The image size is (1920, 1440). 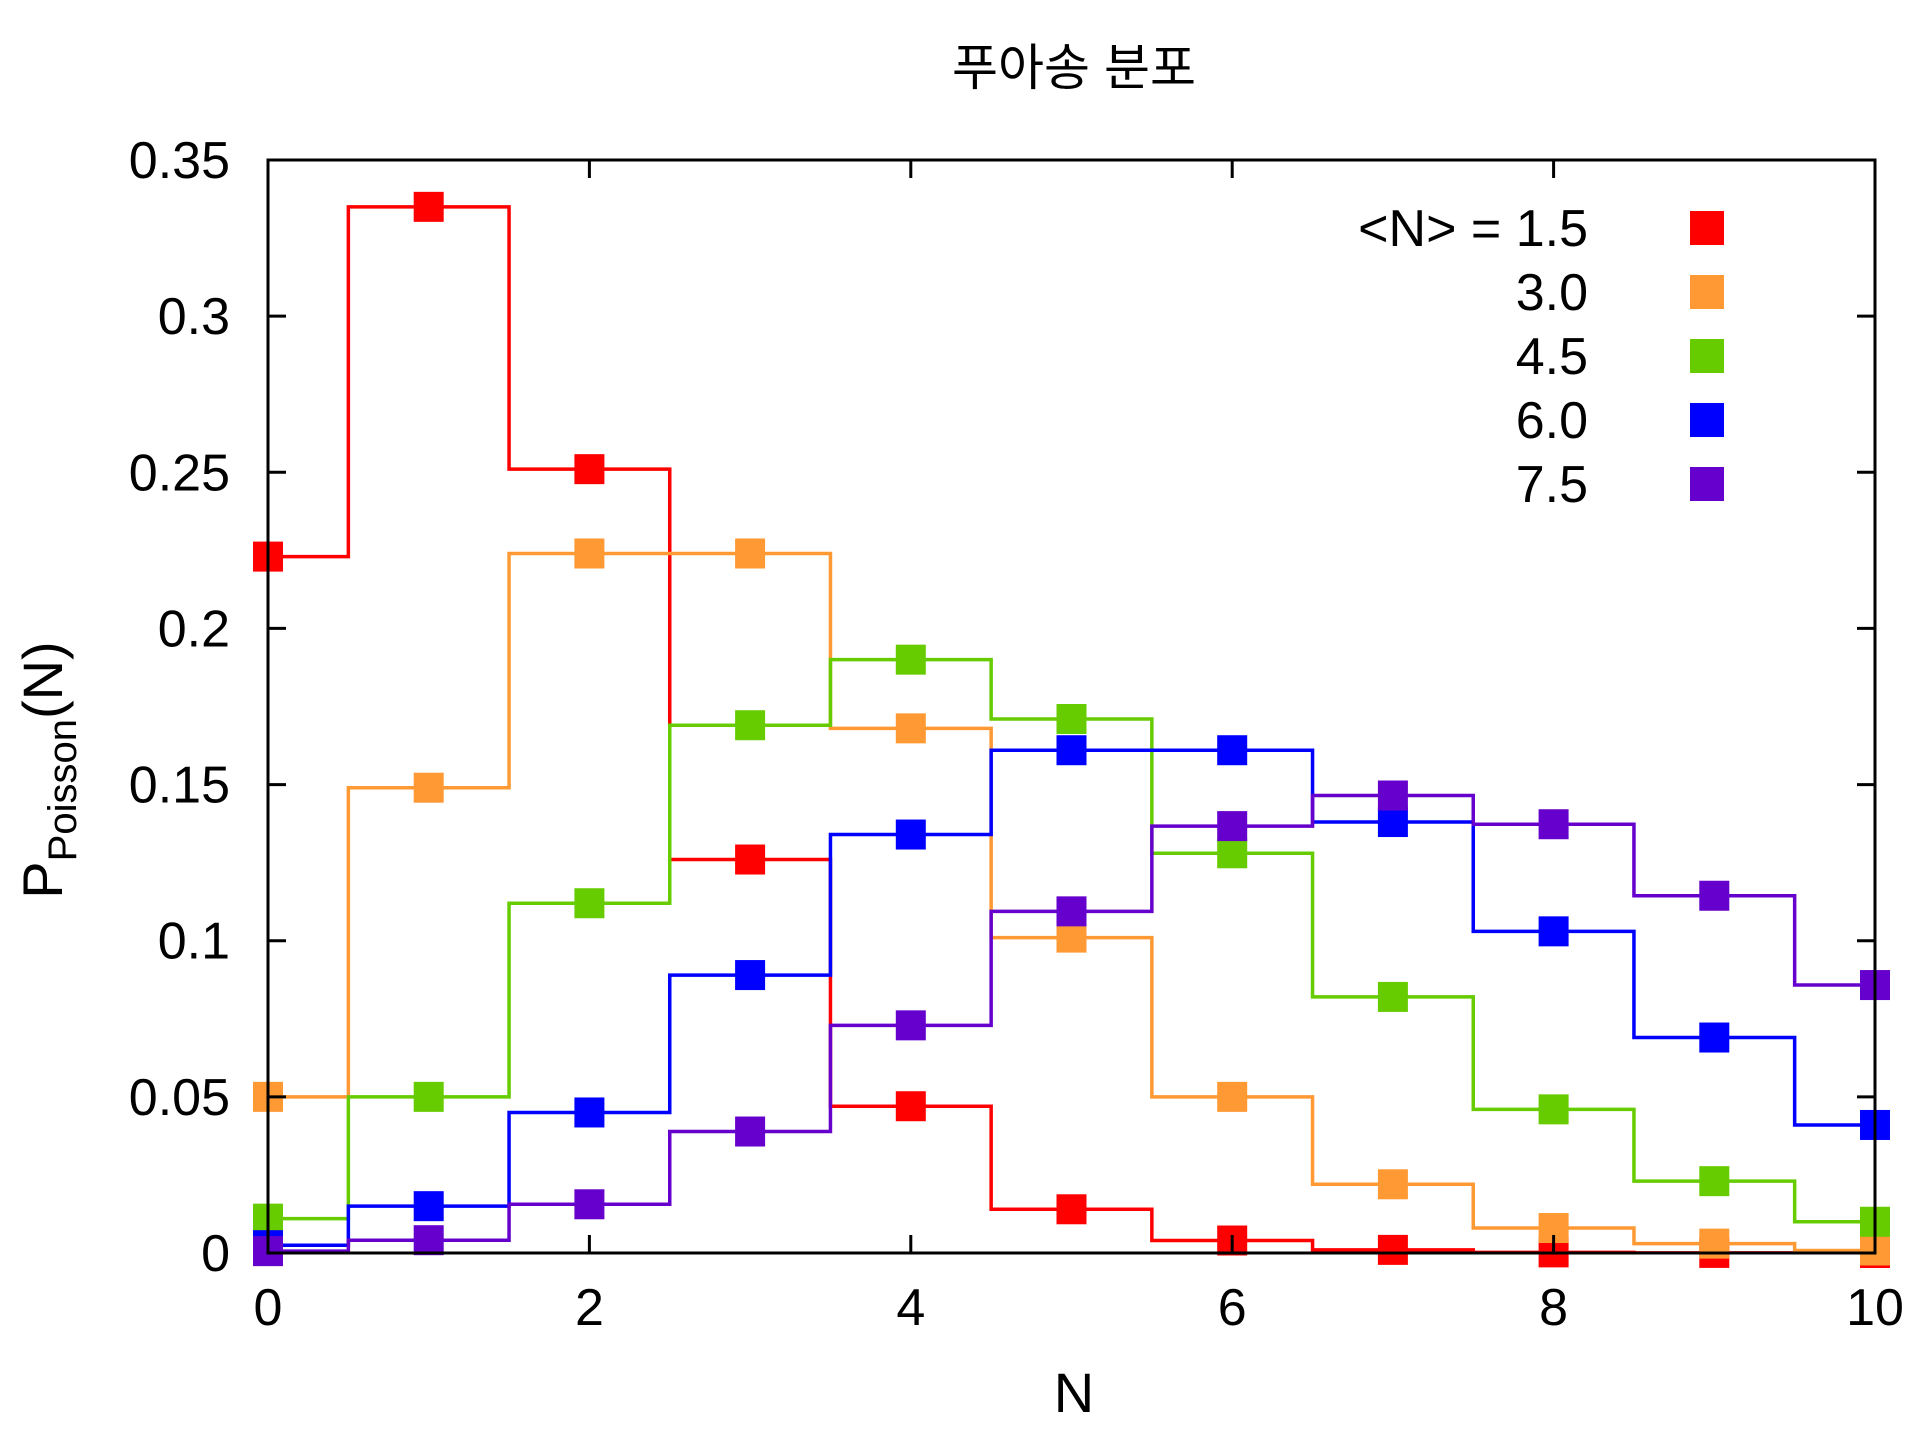 What do you see at coordinates (179, 161) in the screenshot?
I see `y-tick-label: 0.35` at bounding box center [179, 161].